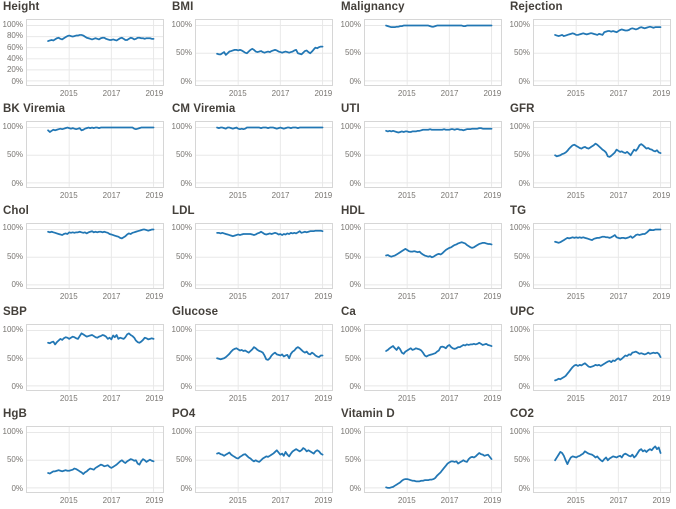  I want to click on chart-panel-height: Height 0% 20% 40% 60% 80% 100% 2015 2017 2019, so click(84, 51).